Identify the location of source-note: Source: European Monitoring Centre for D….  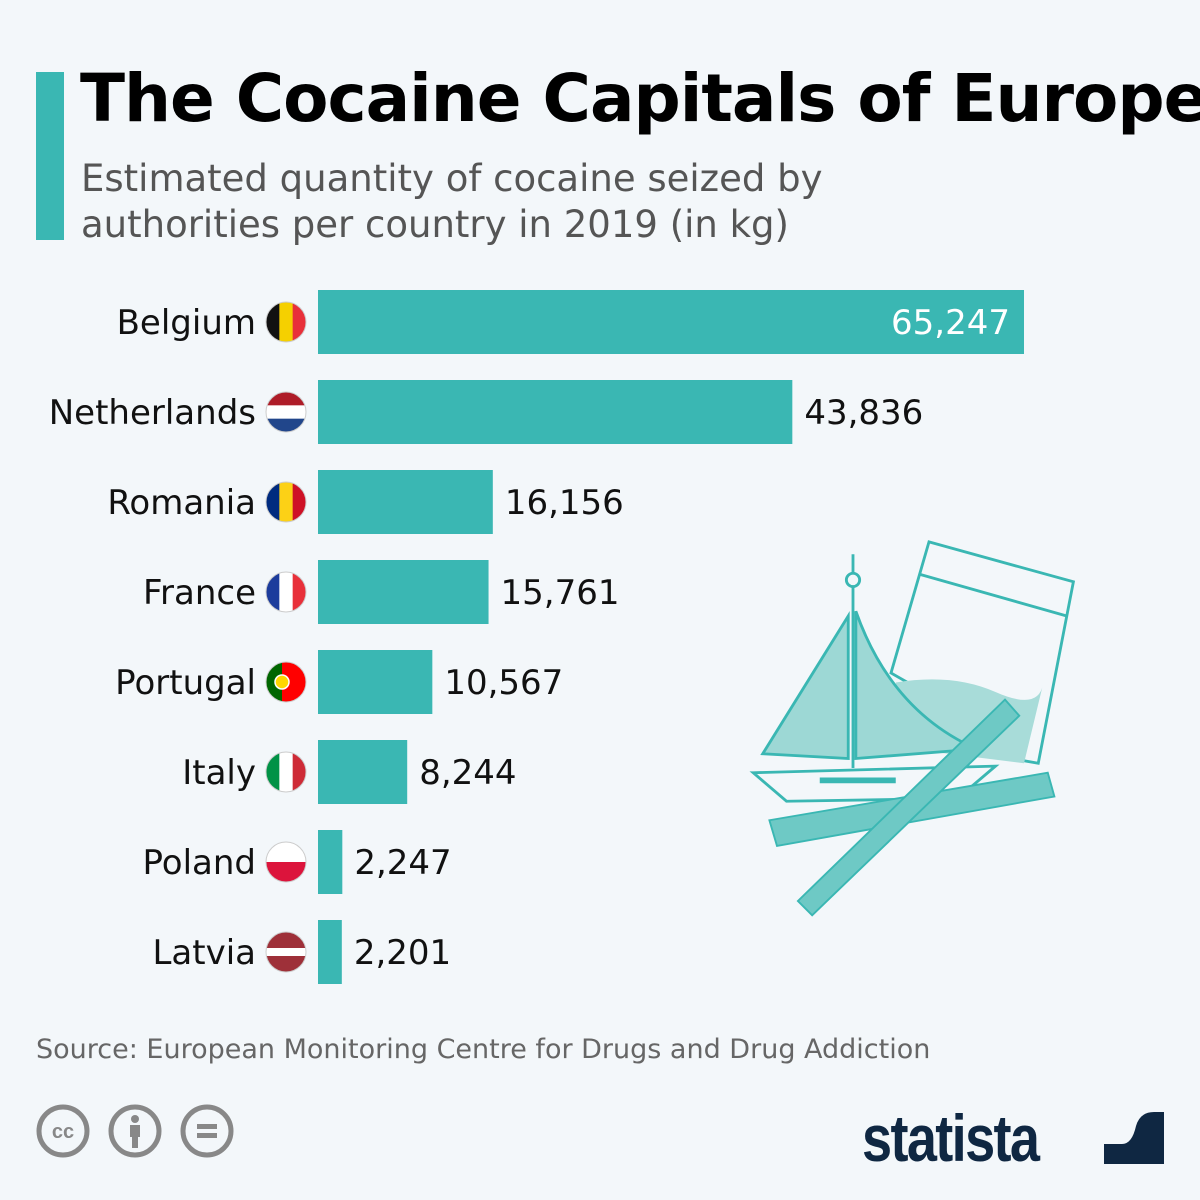
(483, 1049).